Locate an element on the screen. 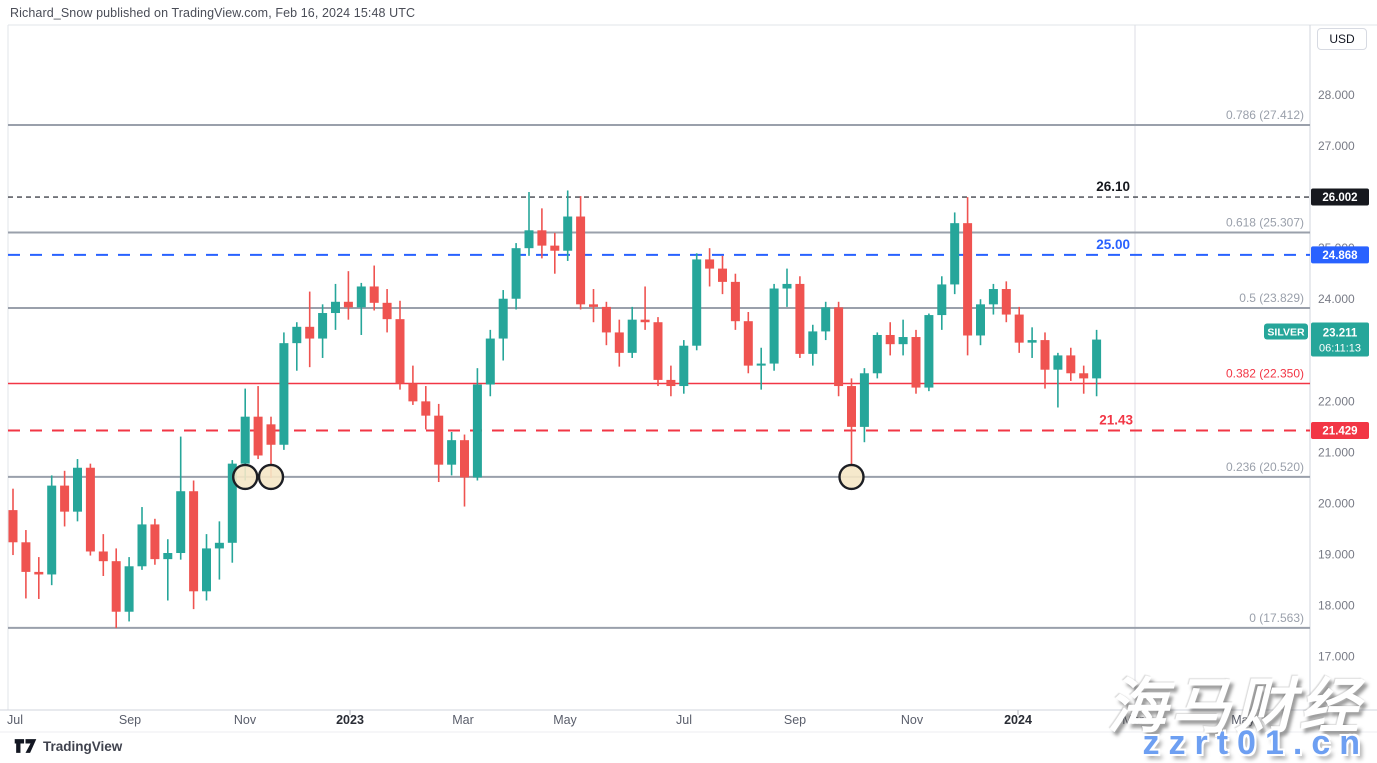  y-axis-tick: 27.000 is located at coordinates (1336, 146).